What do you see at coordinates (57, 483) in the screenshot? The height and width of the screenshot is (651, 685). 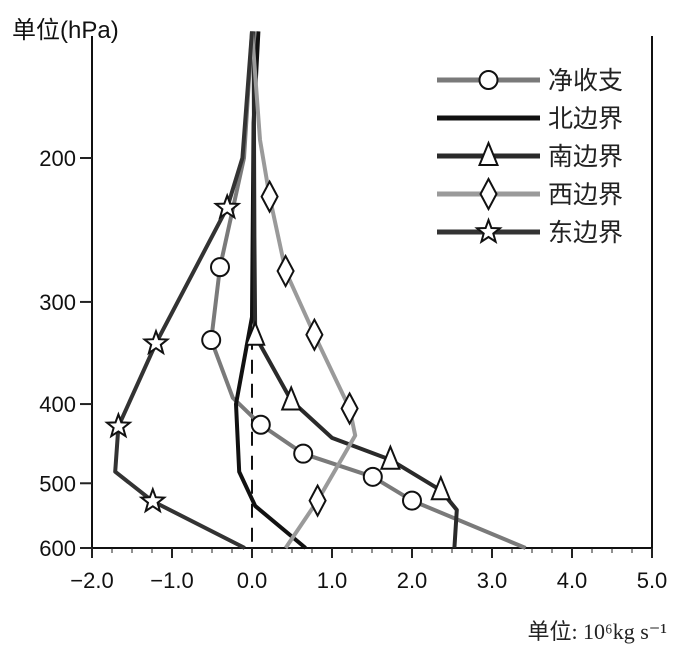 I see `y-tick-label: 500` at bounding box center [57, 483].